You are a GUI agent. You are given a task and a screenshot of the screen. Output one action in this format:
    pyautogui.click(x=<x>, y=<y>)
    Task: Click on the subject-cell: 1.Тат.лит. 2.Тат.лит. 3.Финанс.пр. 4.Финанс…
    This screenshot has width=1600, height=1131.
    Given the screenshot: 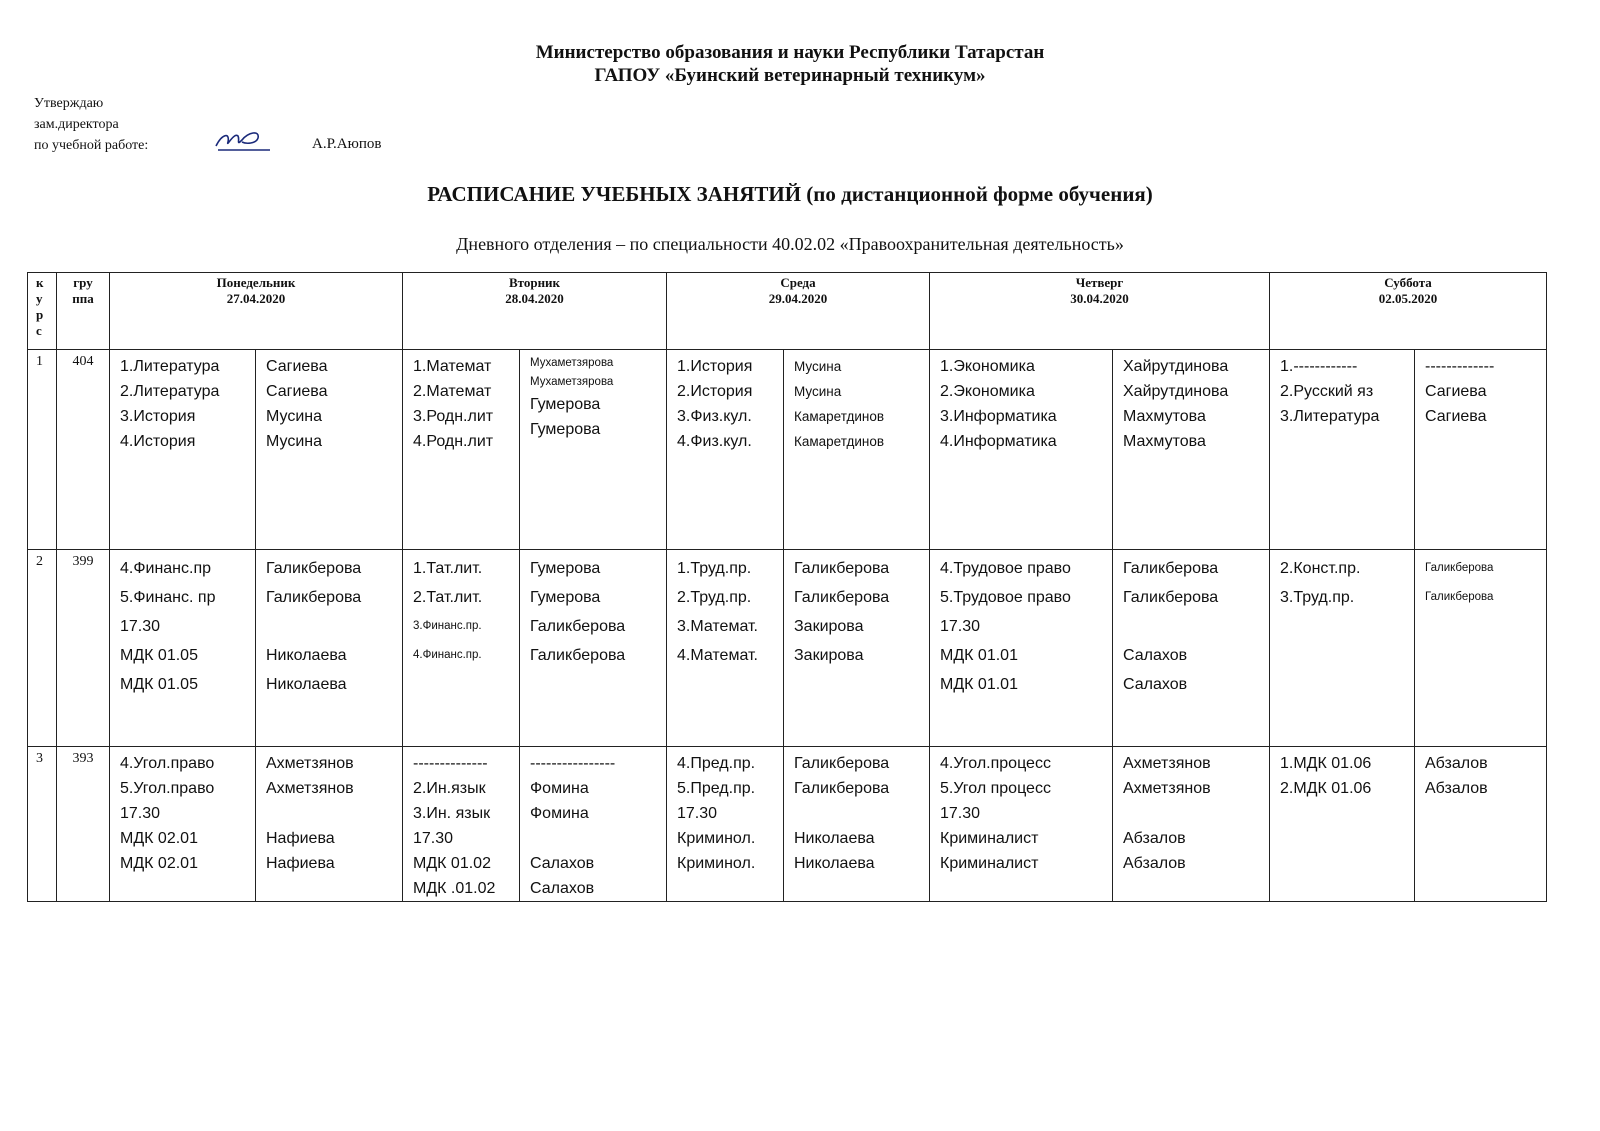 What is the action you would take?
    pyautogui.click(x=461, y=648)
    